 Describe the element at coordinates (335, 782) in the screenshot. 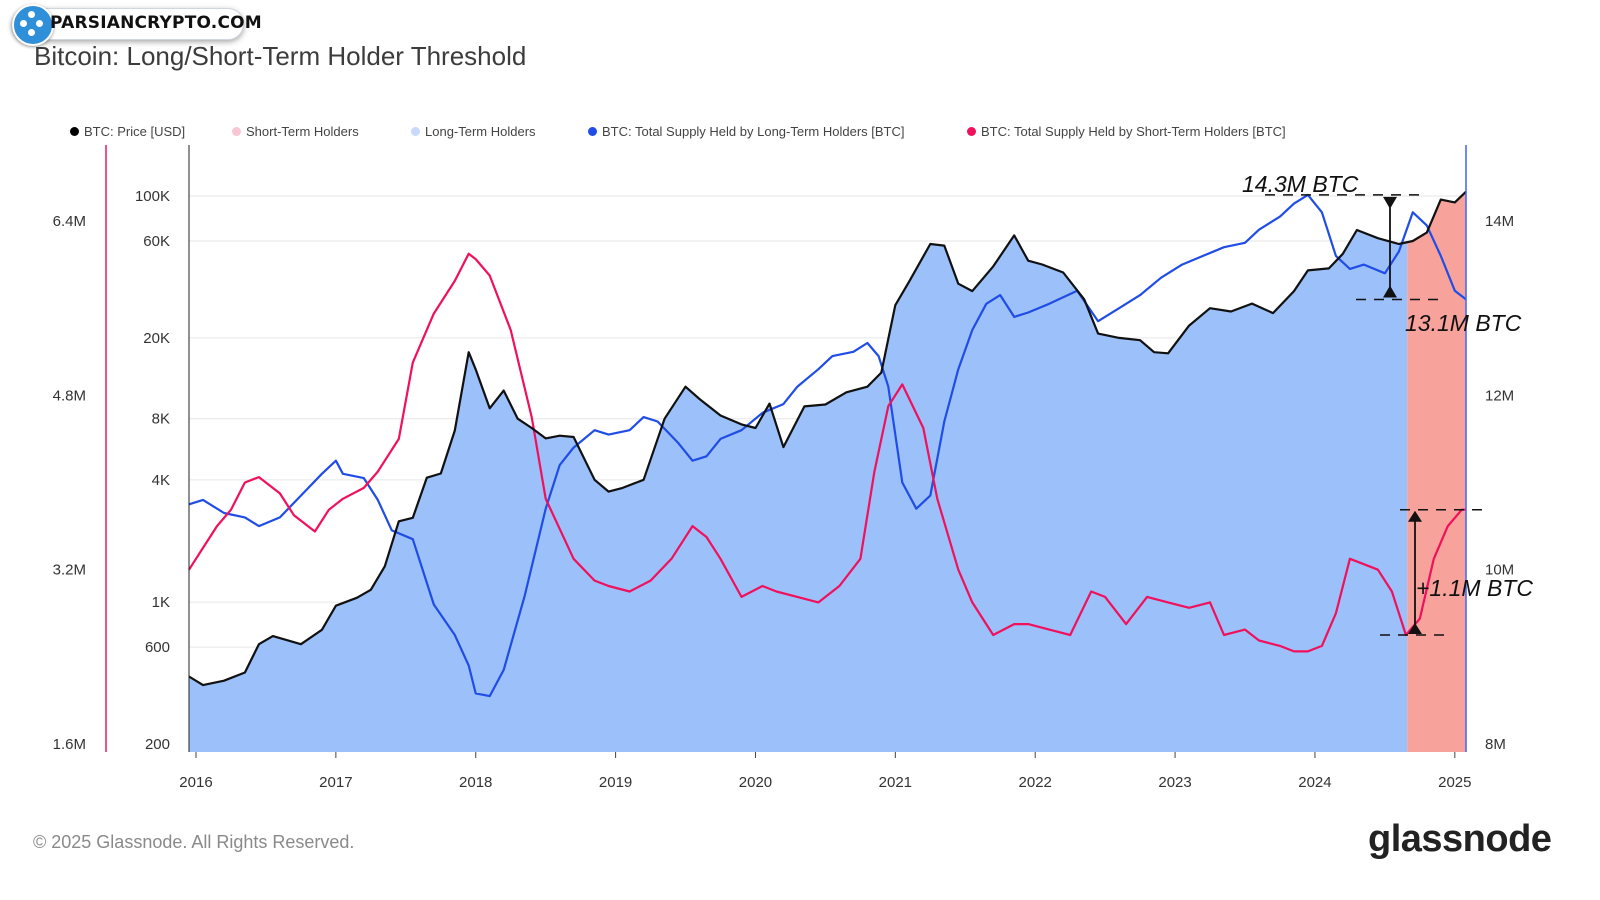

I see `x-tick-label: 2017` at that location.